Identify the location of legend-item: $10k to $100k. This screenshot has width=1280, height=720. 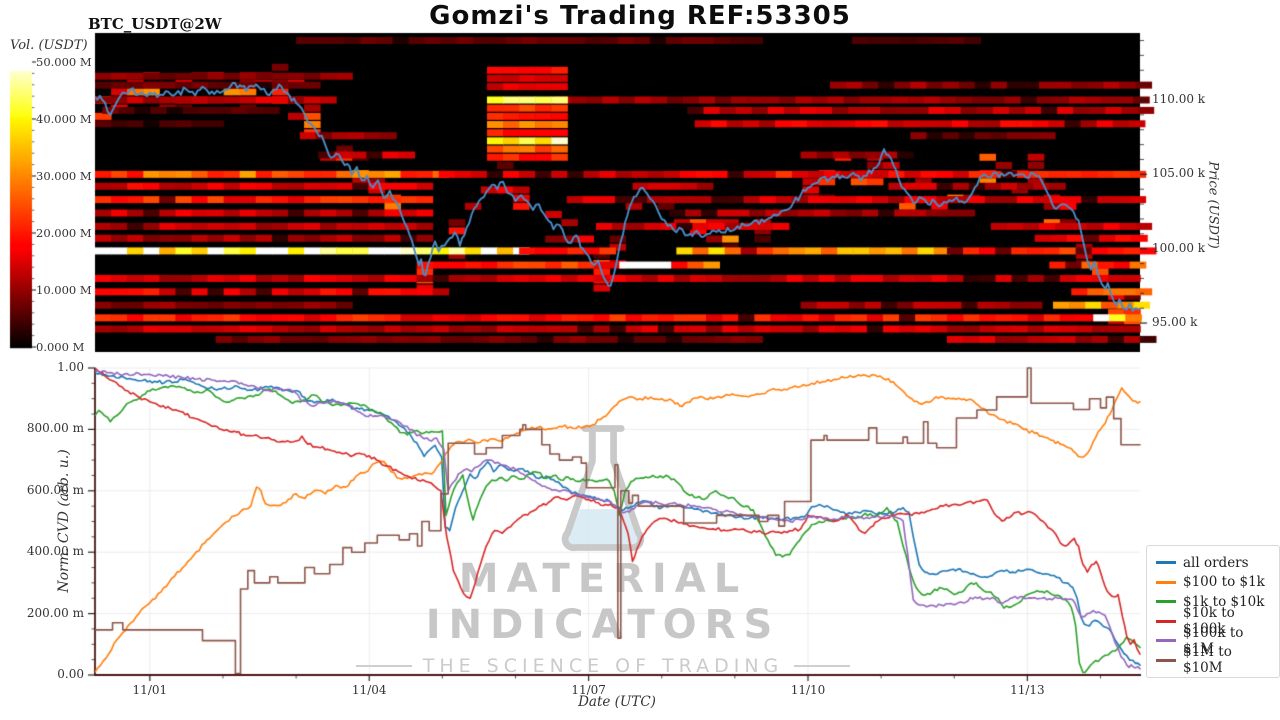
(1212, 621).